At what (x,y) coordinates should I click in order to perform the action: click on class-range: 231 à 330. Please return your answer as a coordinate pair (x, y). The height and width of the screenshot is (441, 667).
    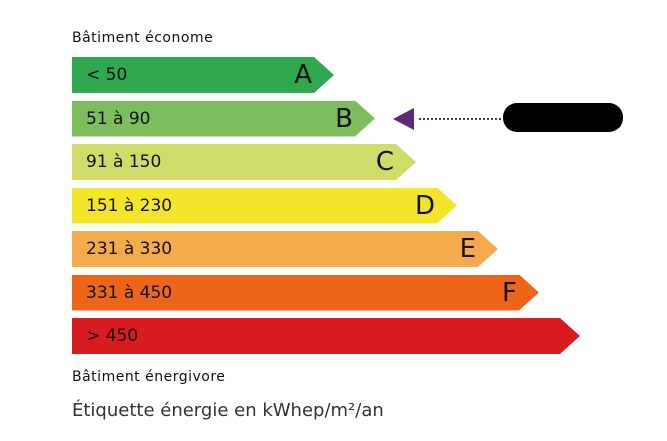
    Looking at the image, I should click on (129, 249).